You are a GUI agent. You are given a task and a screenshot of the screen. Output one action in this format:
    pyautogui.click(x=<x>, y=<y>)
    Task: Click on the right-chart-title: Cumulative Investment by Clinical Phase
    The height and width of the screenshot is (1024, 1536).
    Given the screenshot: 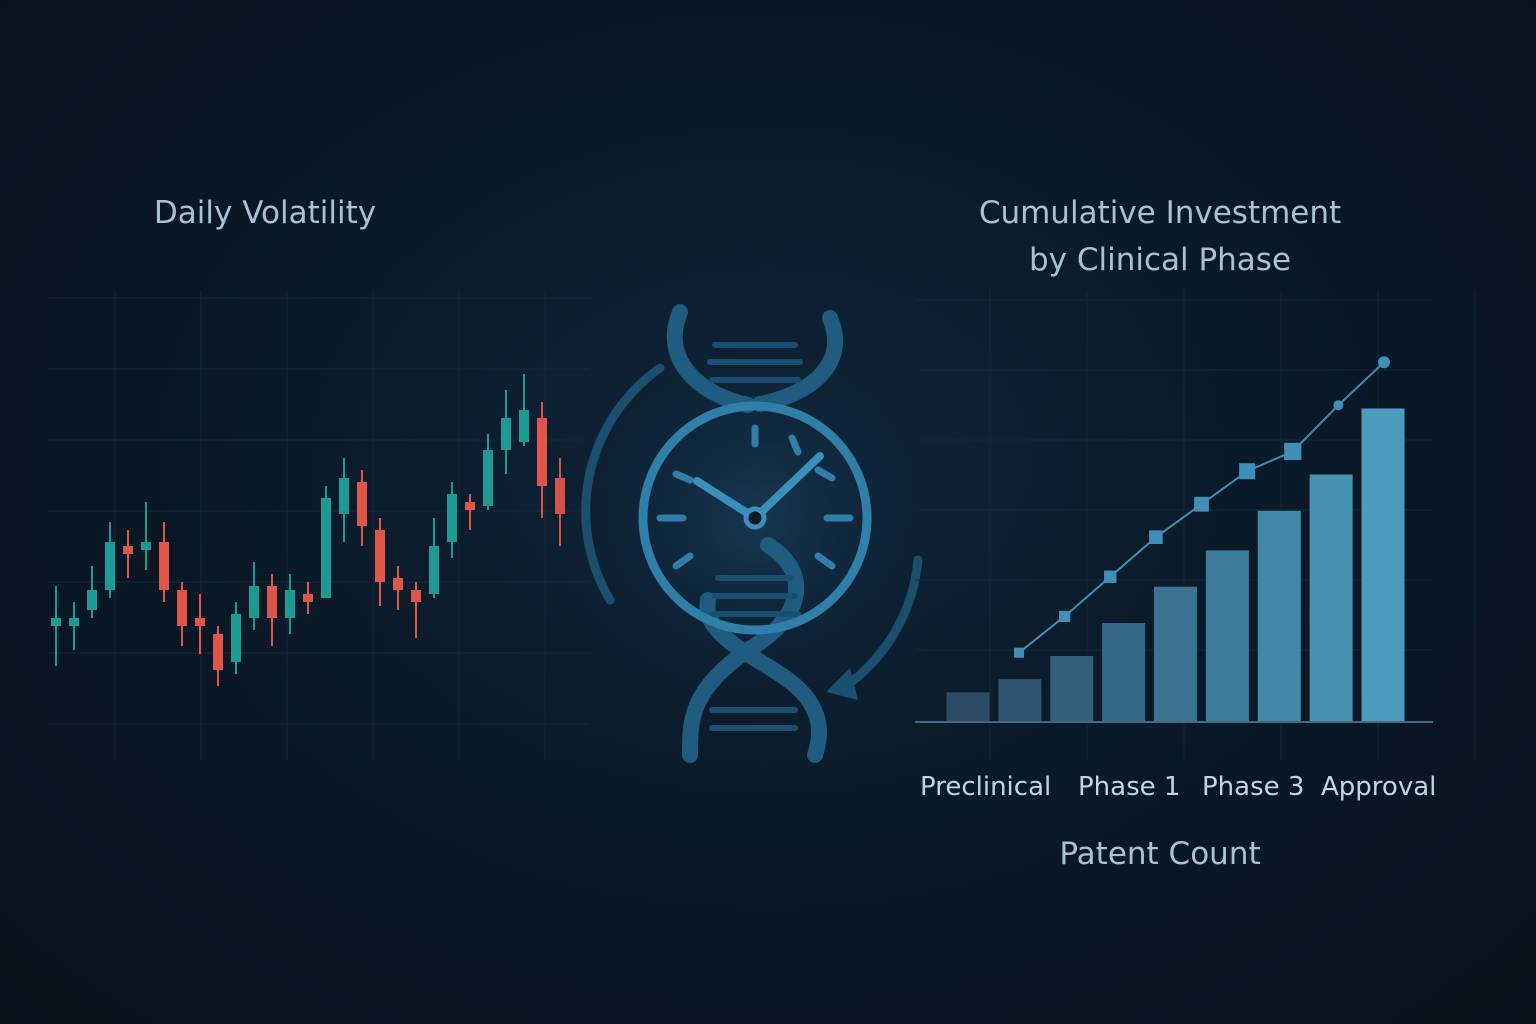 What is the action you would take?
    pyautogui.click(x=1160, y=237)
    